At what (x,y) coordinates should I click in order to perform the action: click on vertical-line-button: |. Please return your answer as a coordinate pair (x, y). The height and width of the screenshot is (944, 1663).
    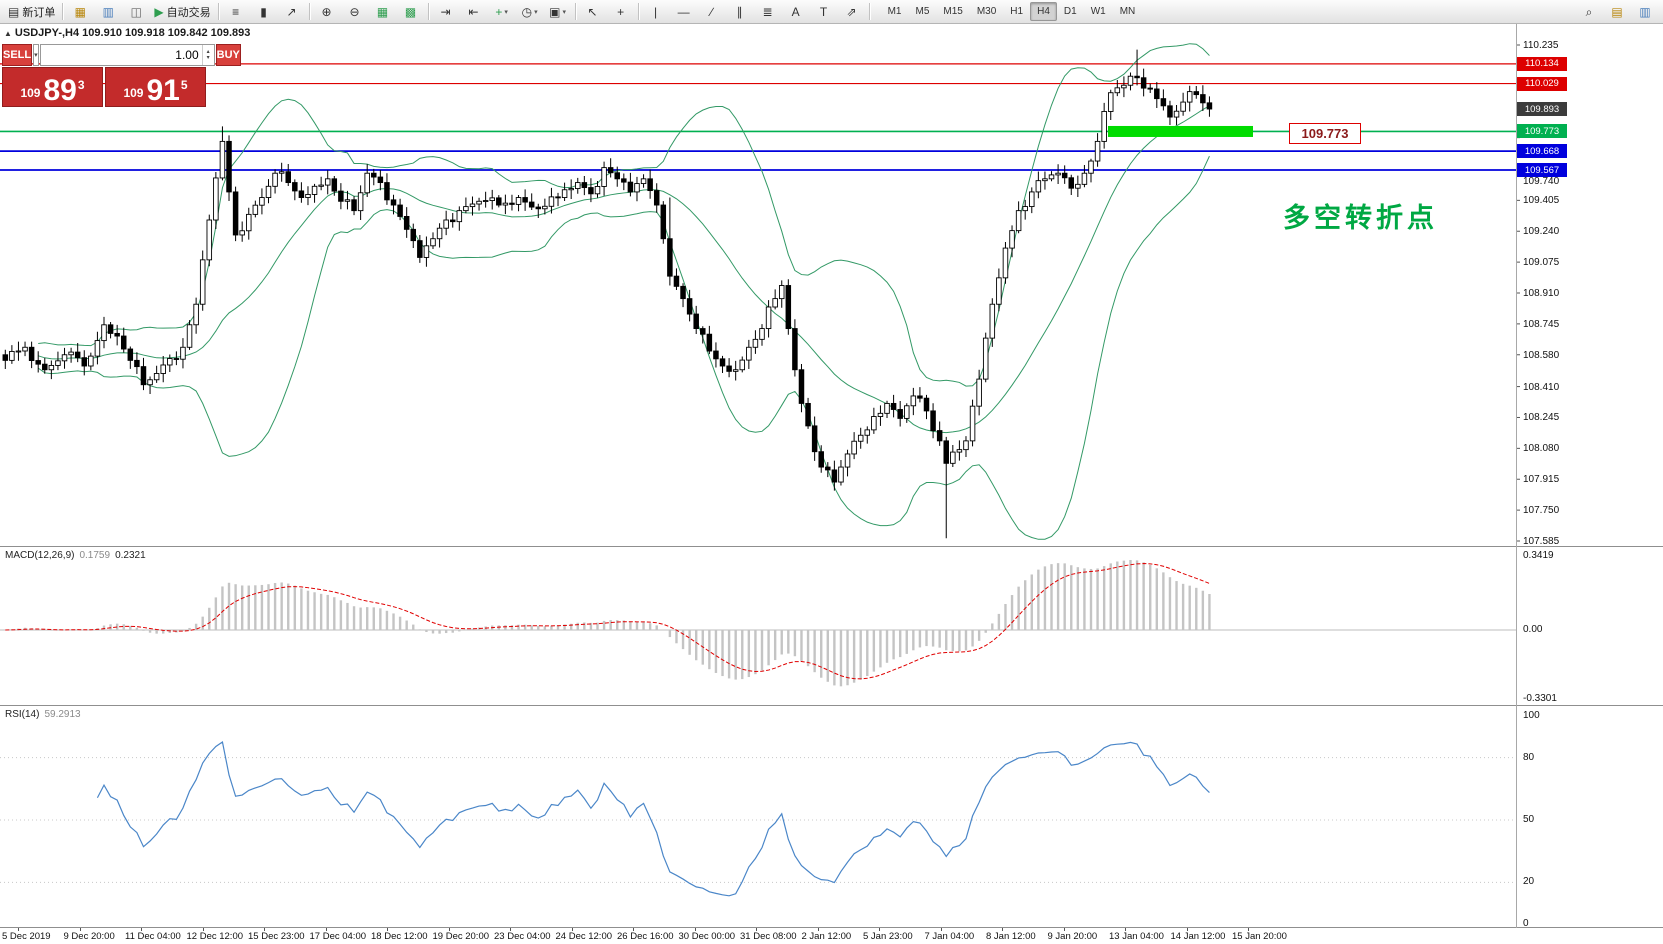
    Looking at the image, I should click on (656, 12).